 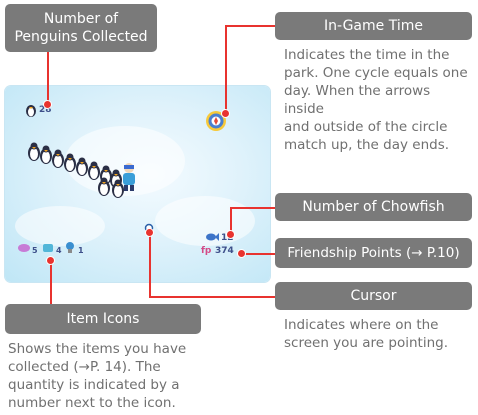 What do you see at coordinates (129, 177) in the screenshot?
I see `player-character` at bounding box center [129, 177].